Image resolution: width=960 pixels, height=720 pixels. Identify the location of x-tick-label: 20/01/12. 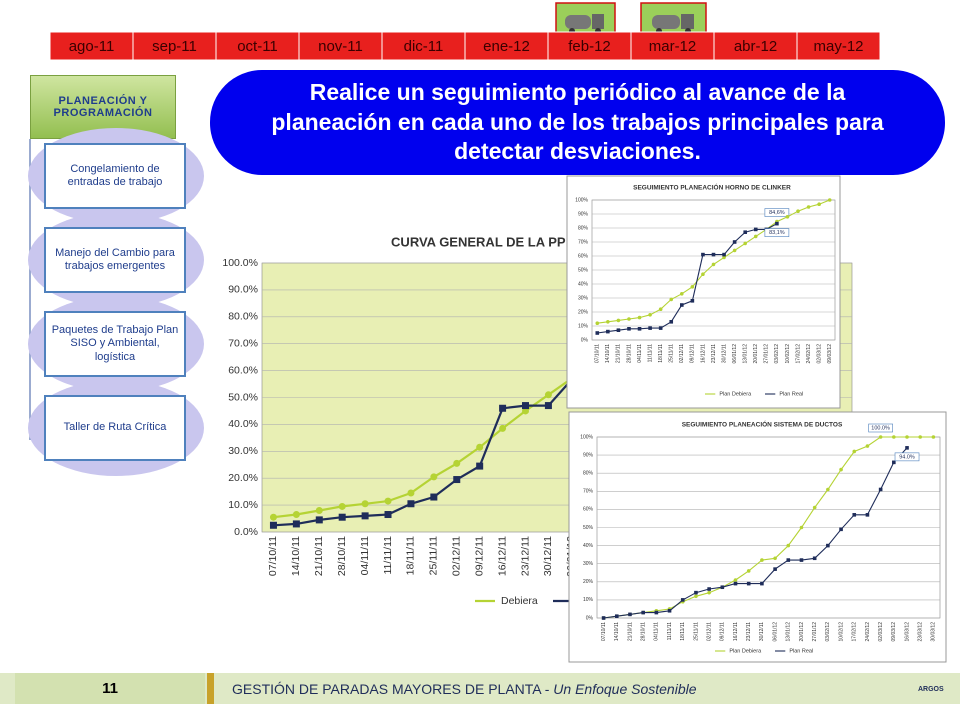
(756, 354).